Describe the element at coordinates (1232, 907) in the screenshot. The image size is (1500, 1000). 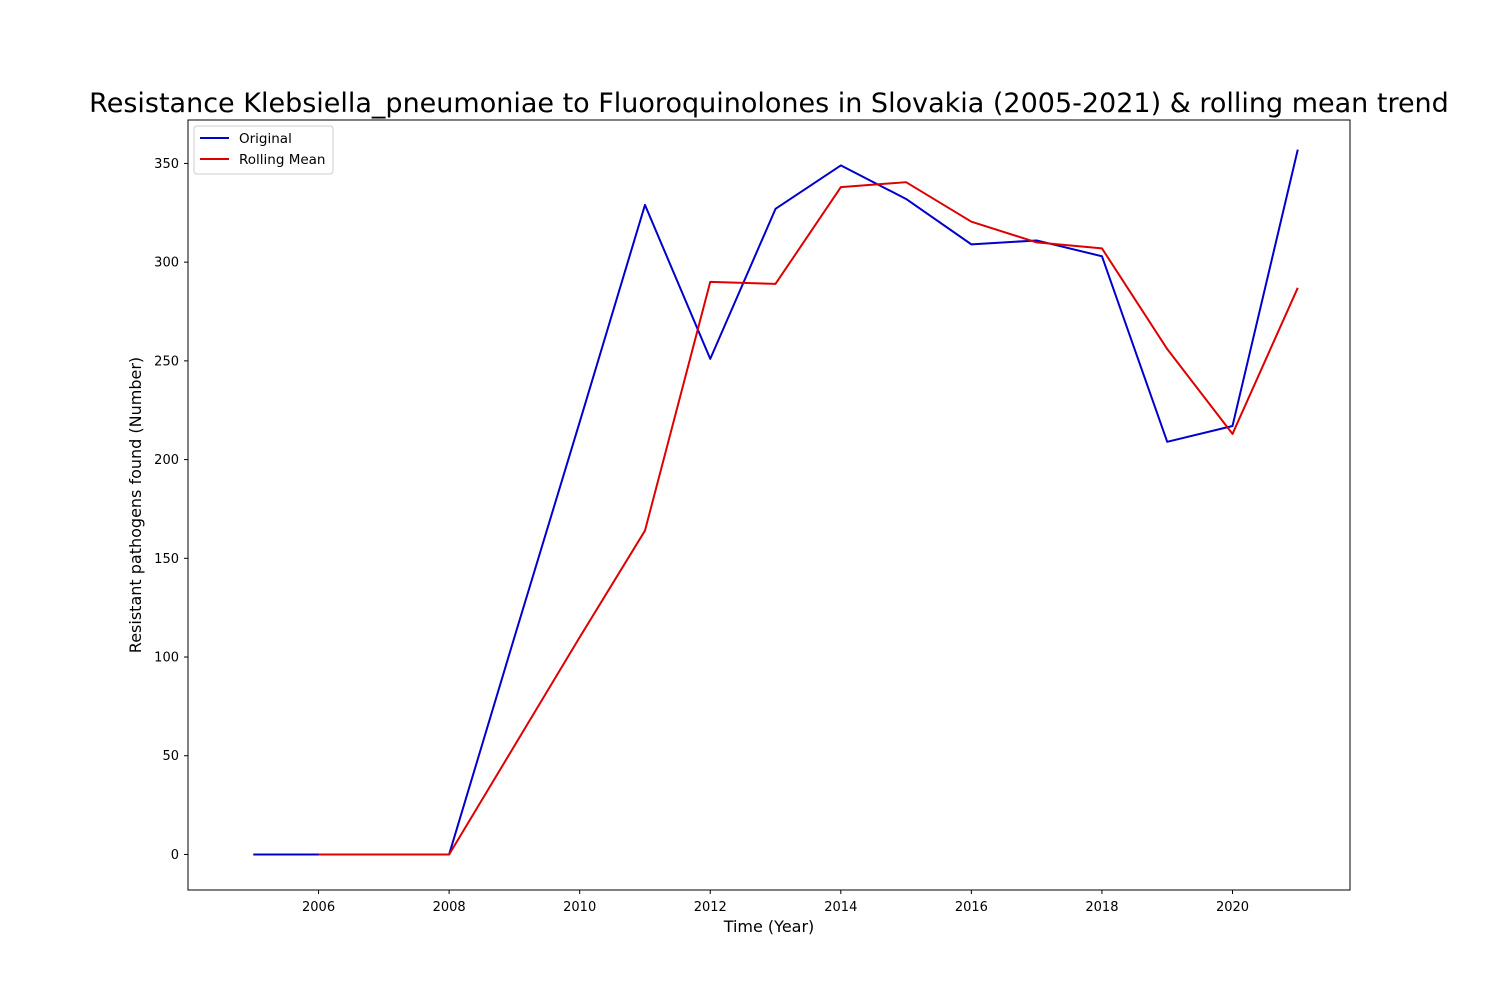
I see `x-tick-label: 2020` at that location.